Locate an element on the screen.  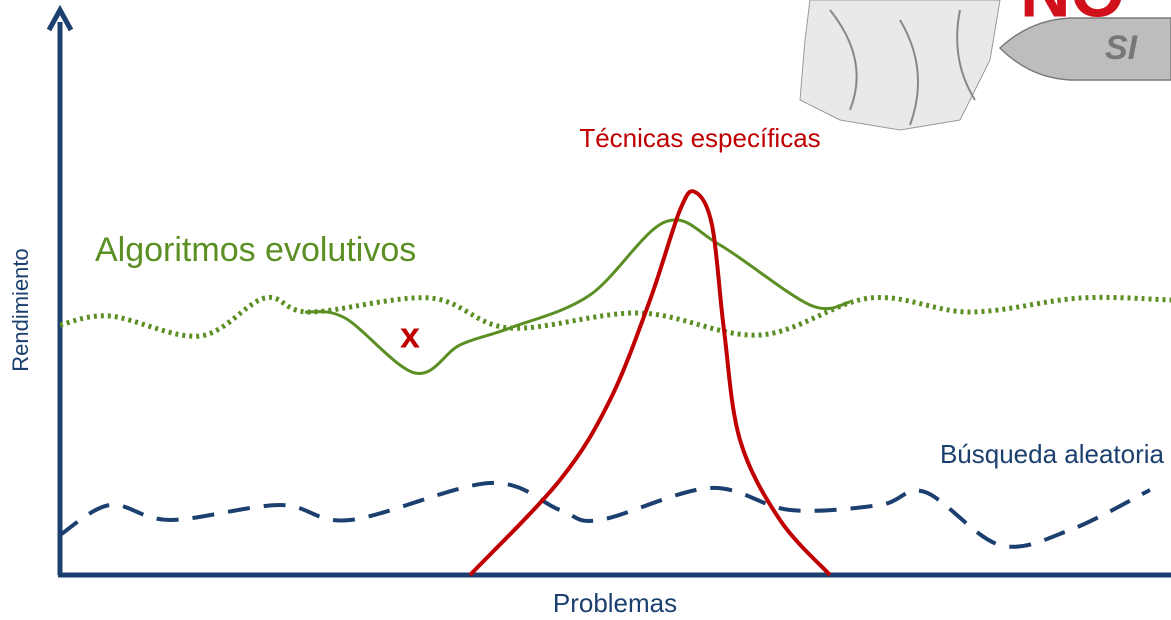
random-search-curve is located at coordinates (604, 514).